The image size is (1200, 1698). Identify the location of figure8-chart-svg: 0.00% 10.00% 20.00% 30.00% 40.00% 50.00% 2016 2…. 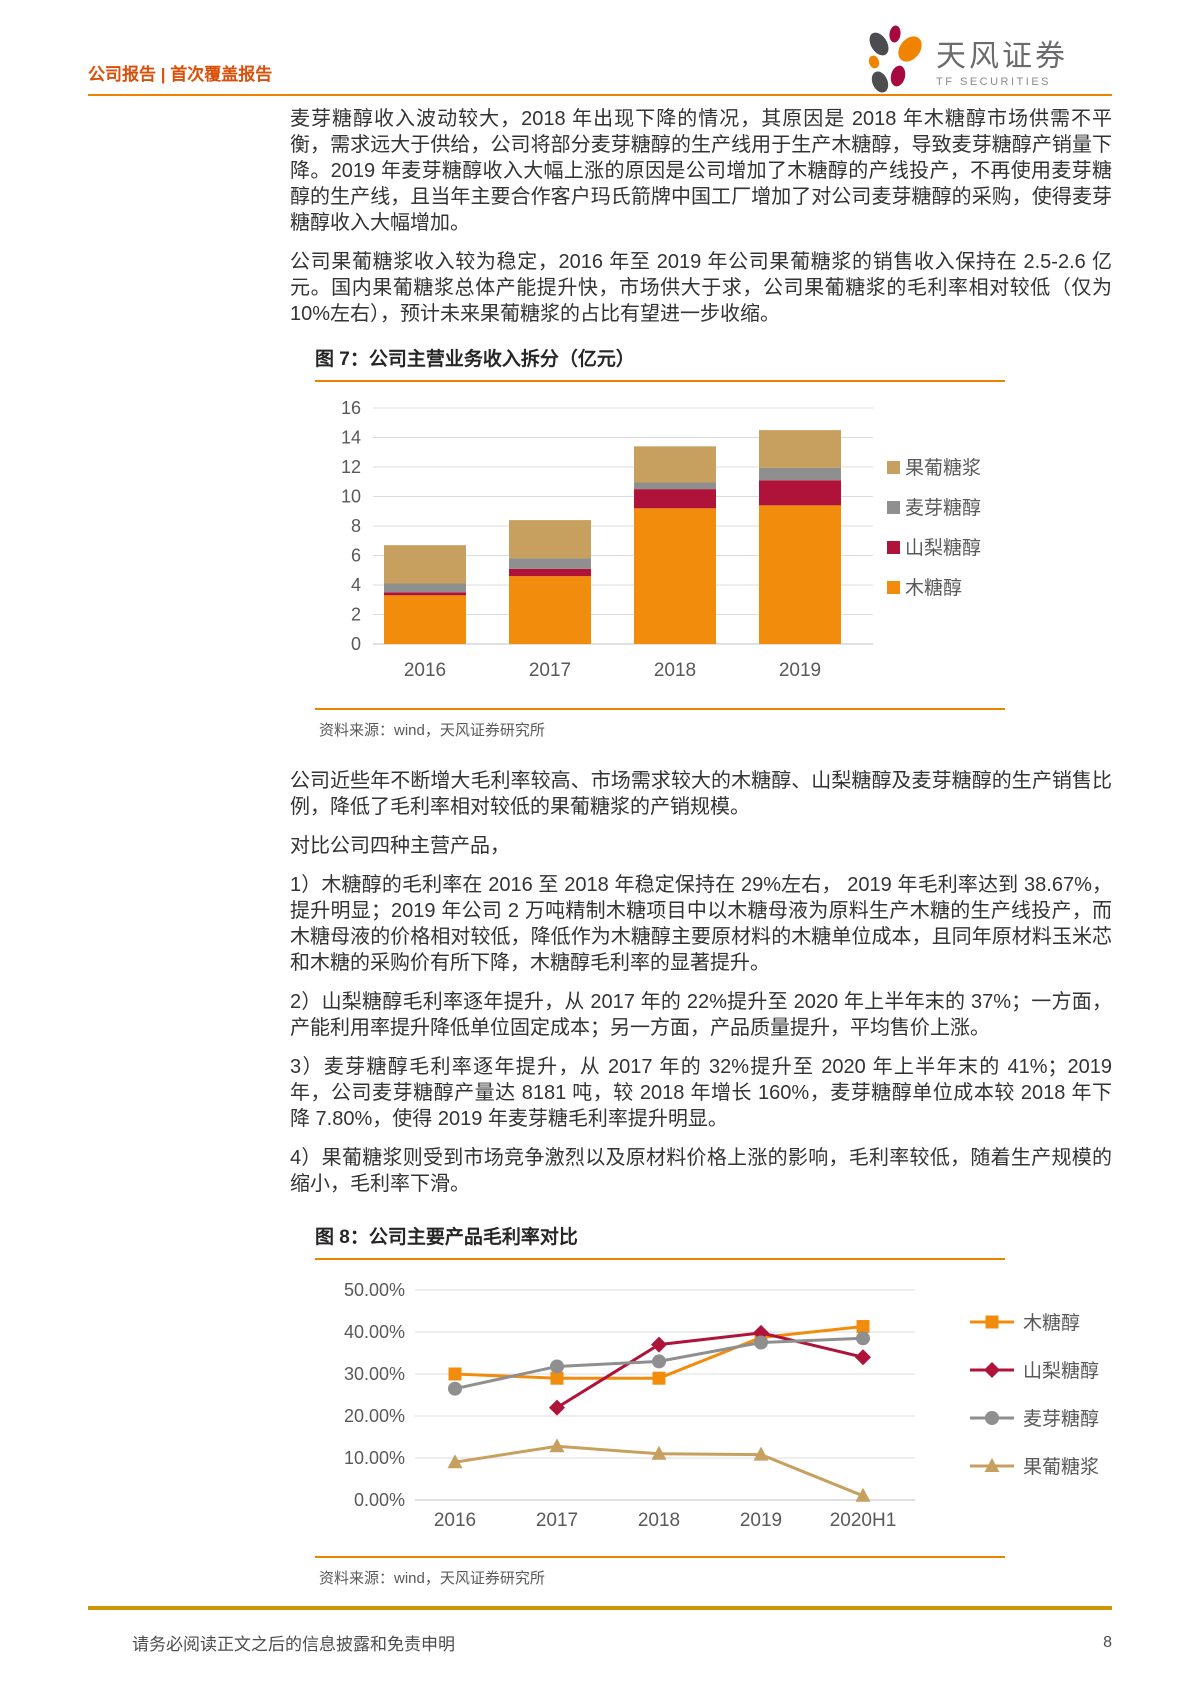
(721, 1405).